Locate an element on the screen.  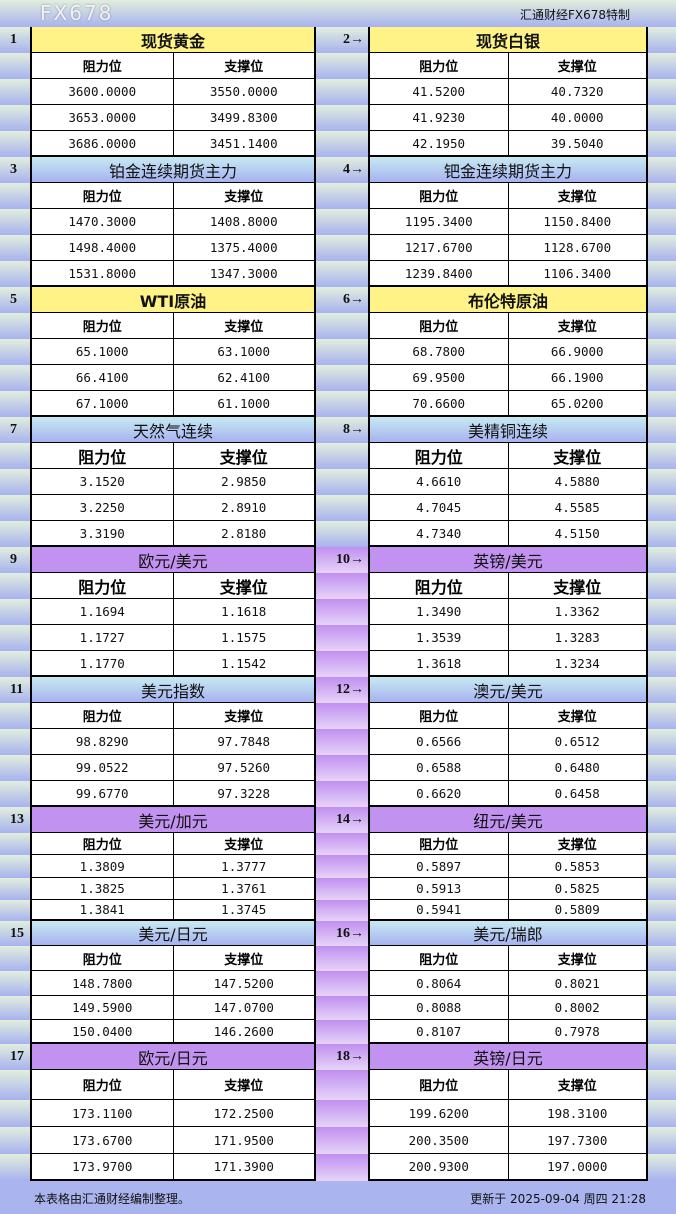
section-number: 5 is located at coordinates (15, 300).